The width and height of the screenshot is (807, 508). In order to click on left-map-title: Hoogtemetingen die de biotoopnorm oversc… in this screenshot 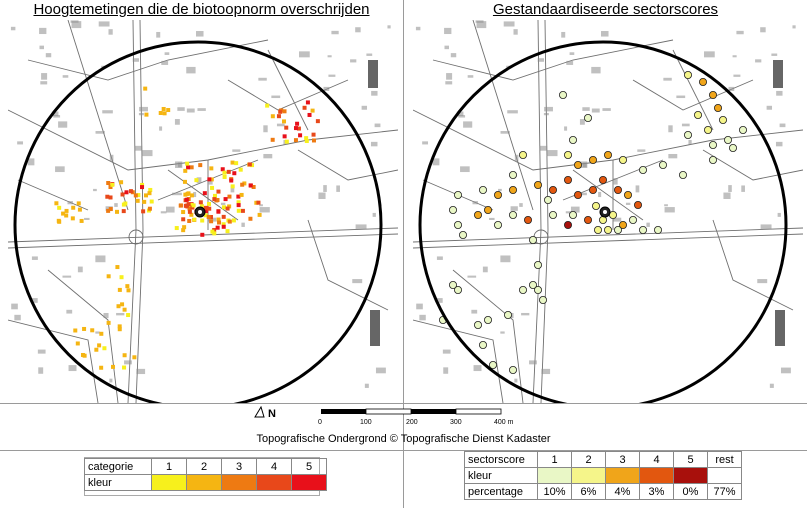, I will do `click(201, 9)`.